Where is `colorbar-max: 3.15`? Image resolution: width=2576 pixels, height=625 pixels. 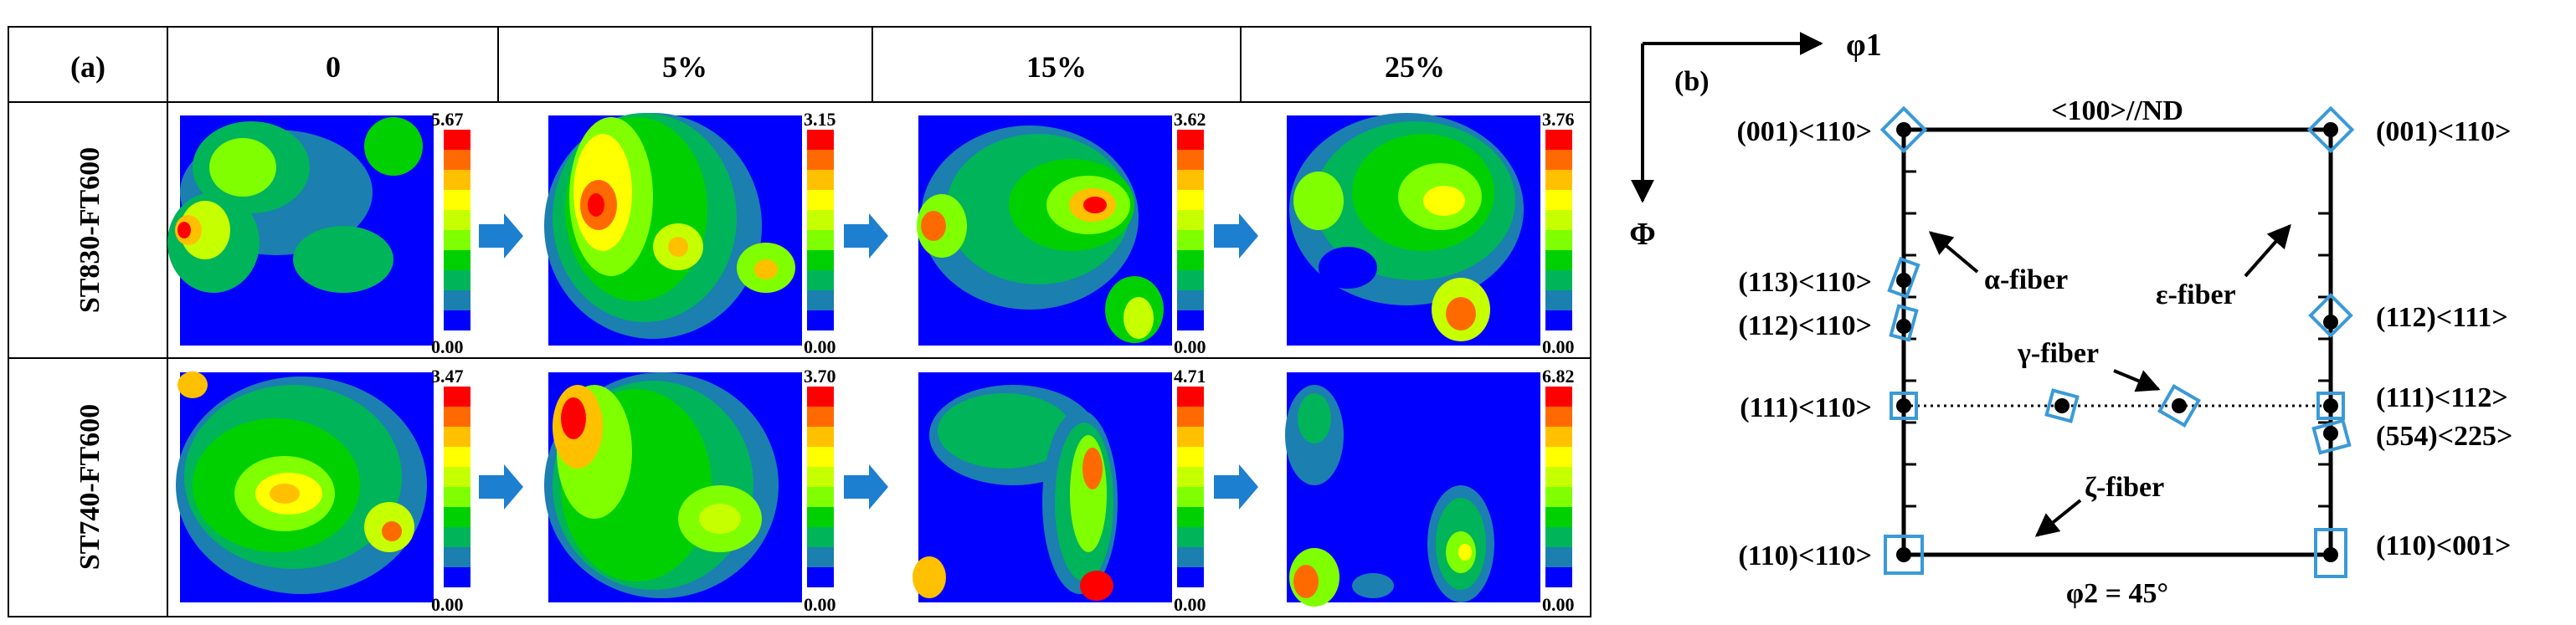 colorbar-max: 3.15 is located at coordinates (820, 119).